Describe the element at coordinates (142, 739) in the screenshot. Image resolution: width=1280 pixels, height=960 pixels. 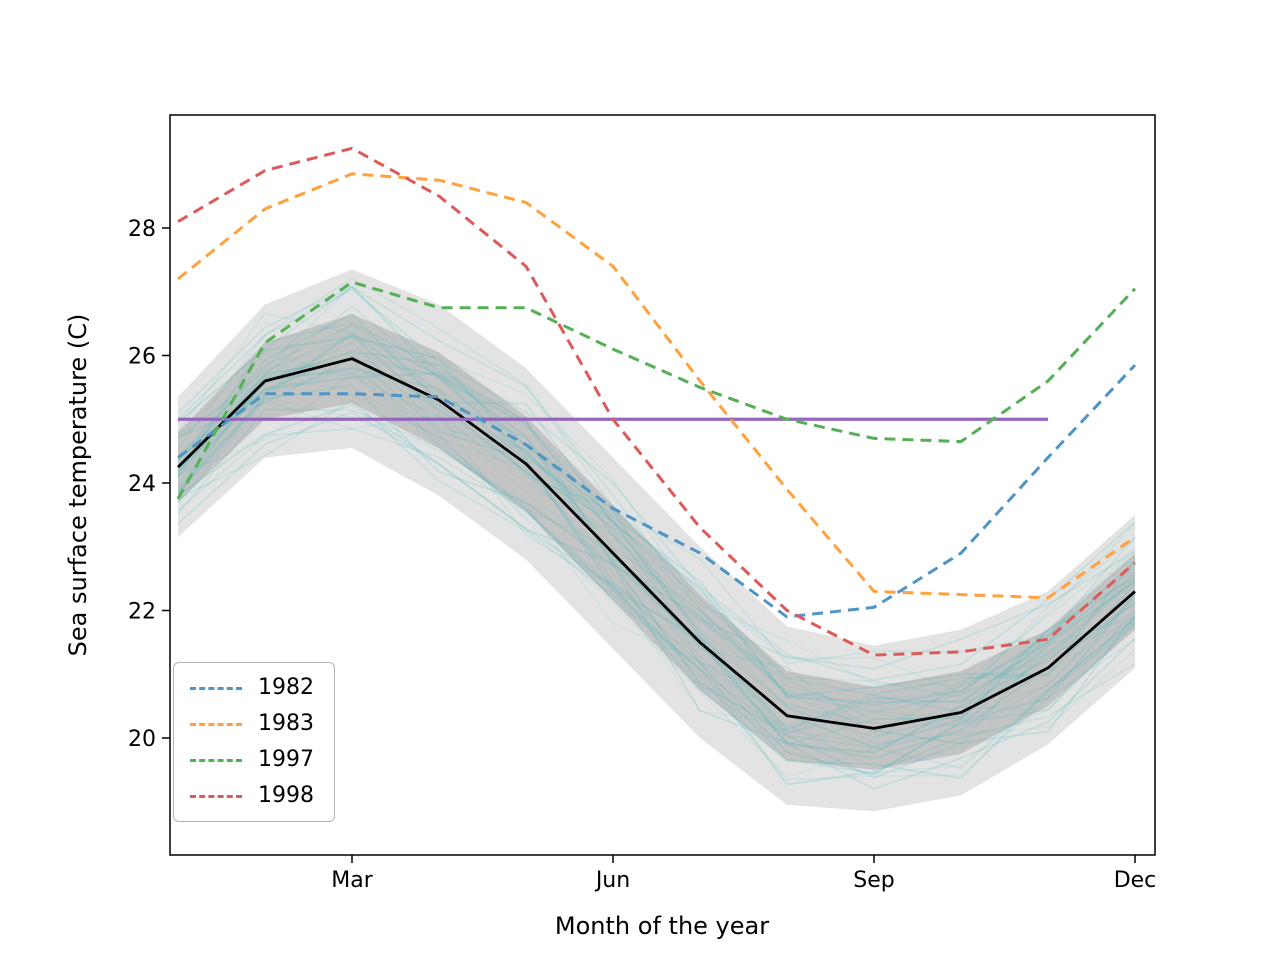
I see `y-tick-label: 20` at that location.